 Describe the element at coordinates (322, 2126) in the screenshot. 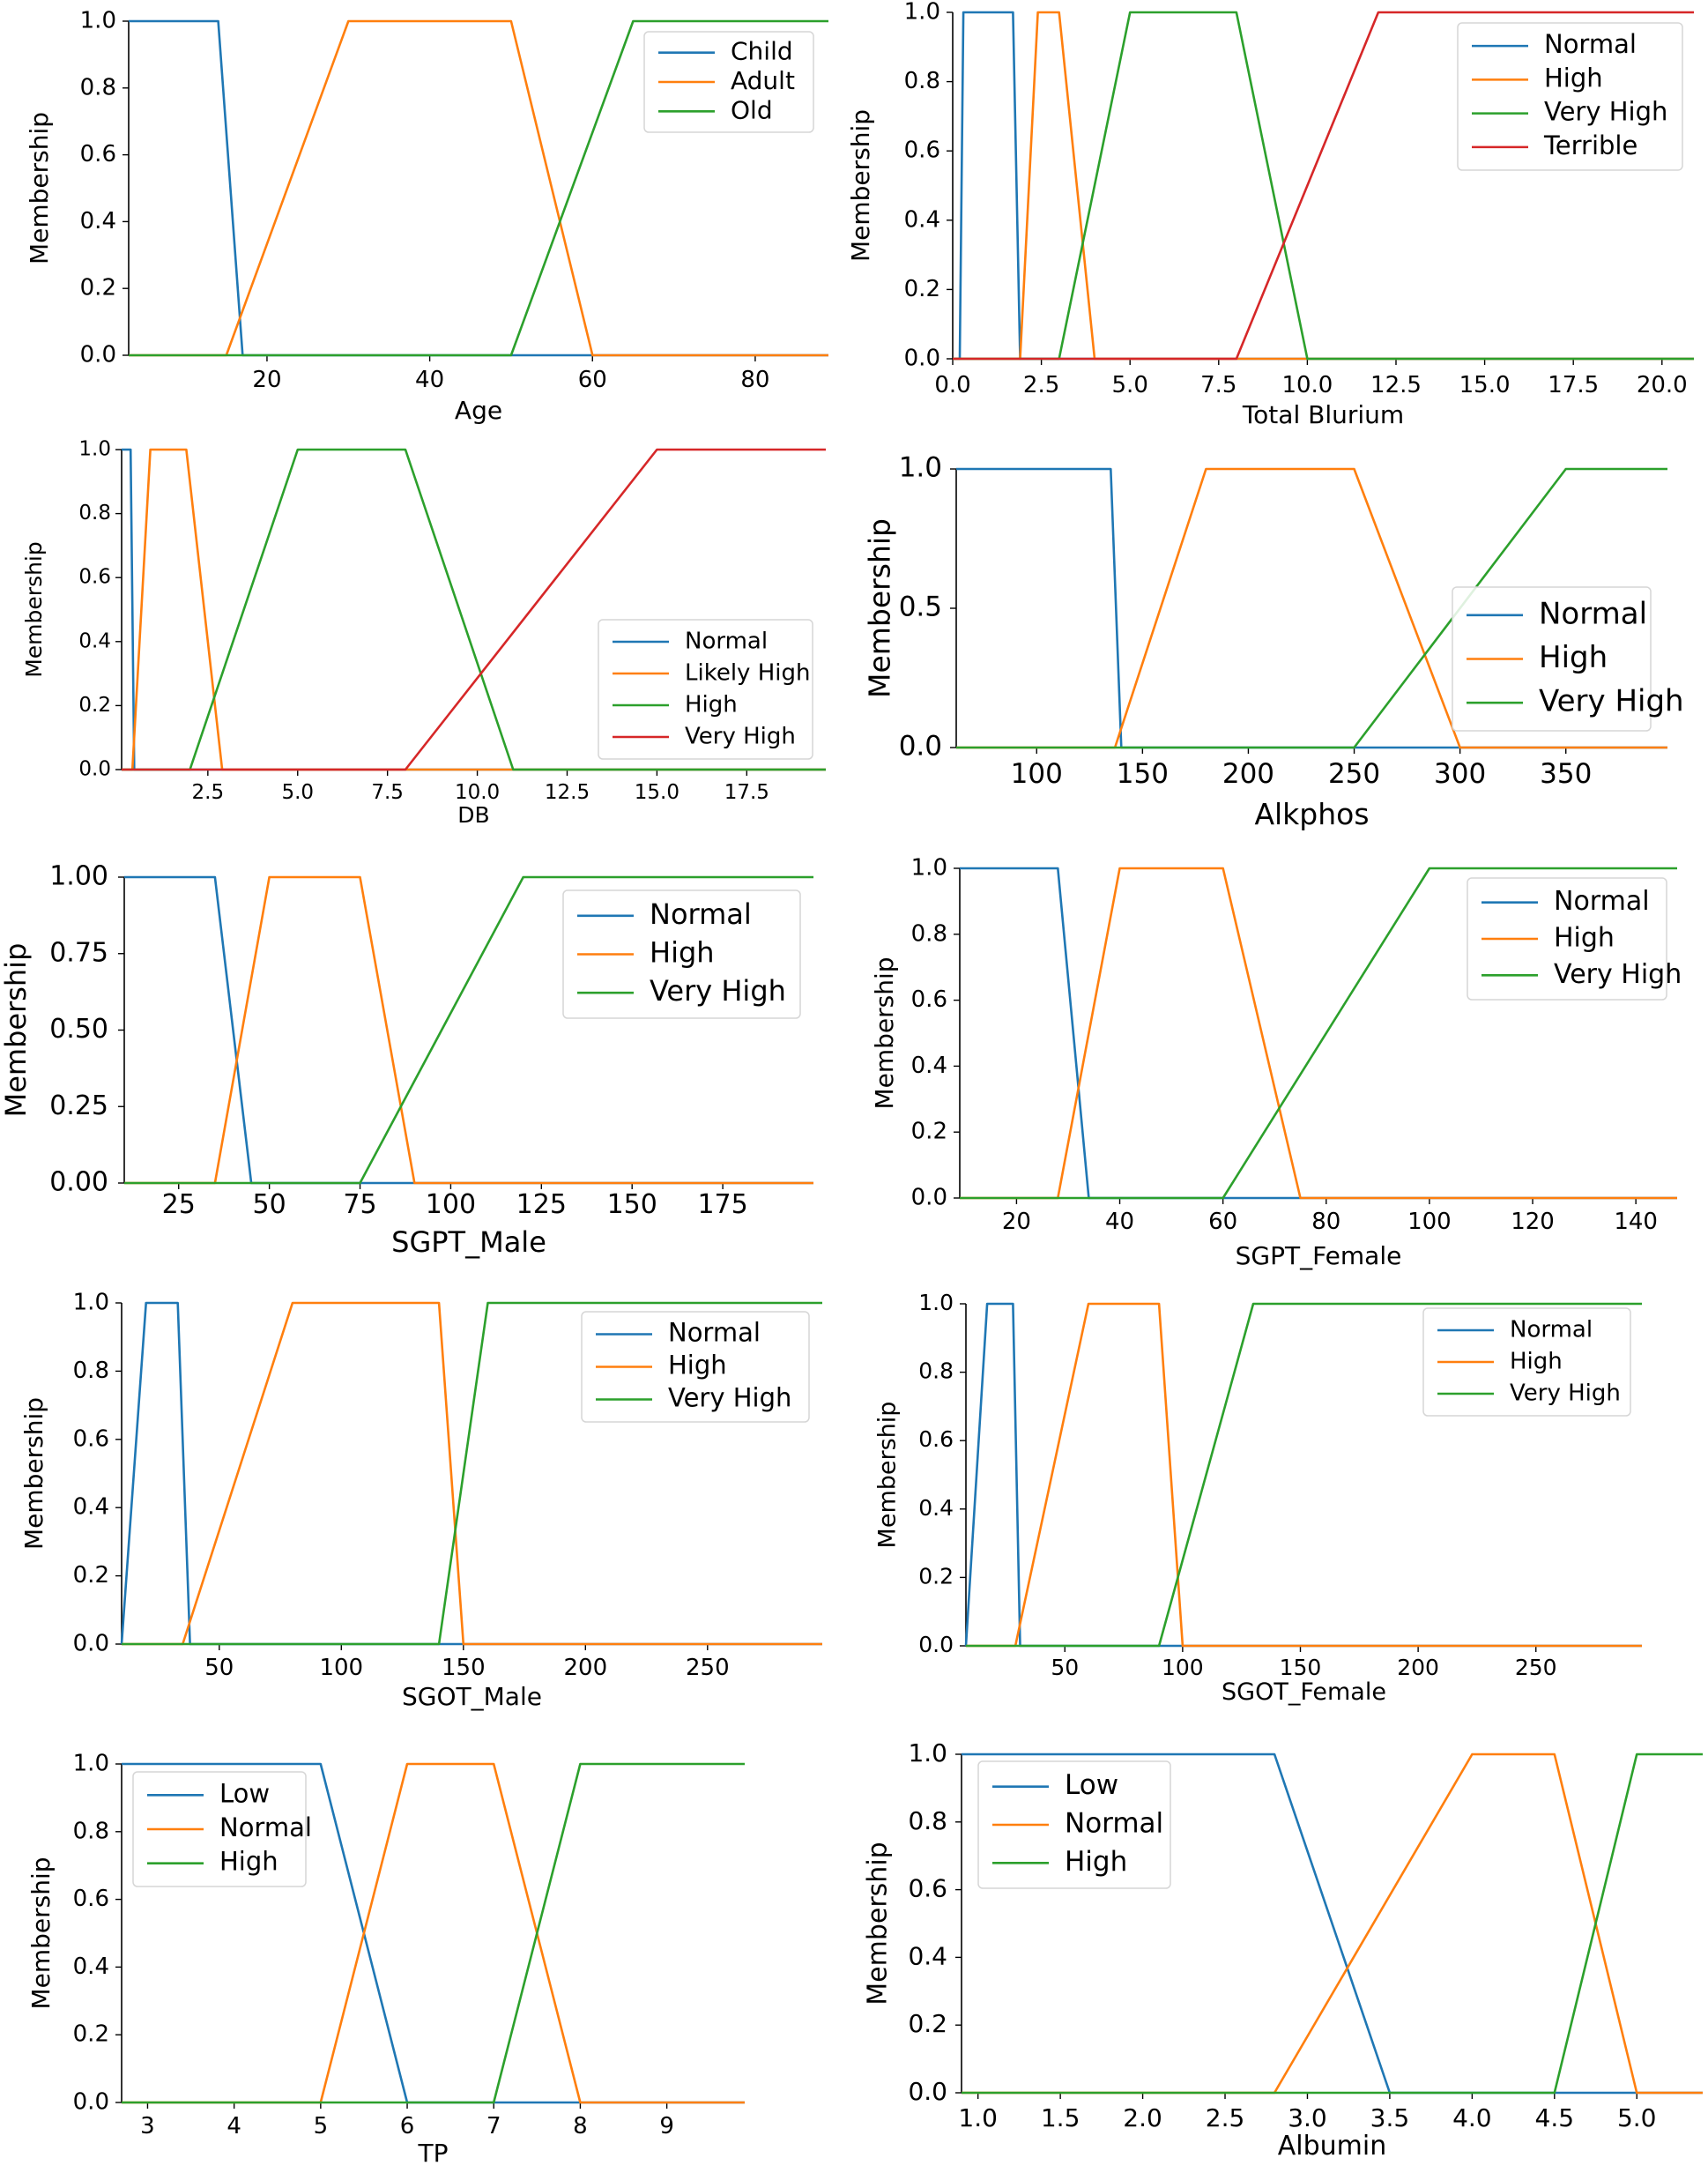

I see `x-tick-label: 5` at that location.